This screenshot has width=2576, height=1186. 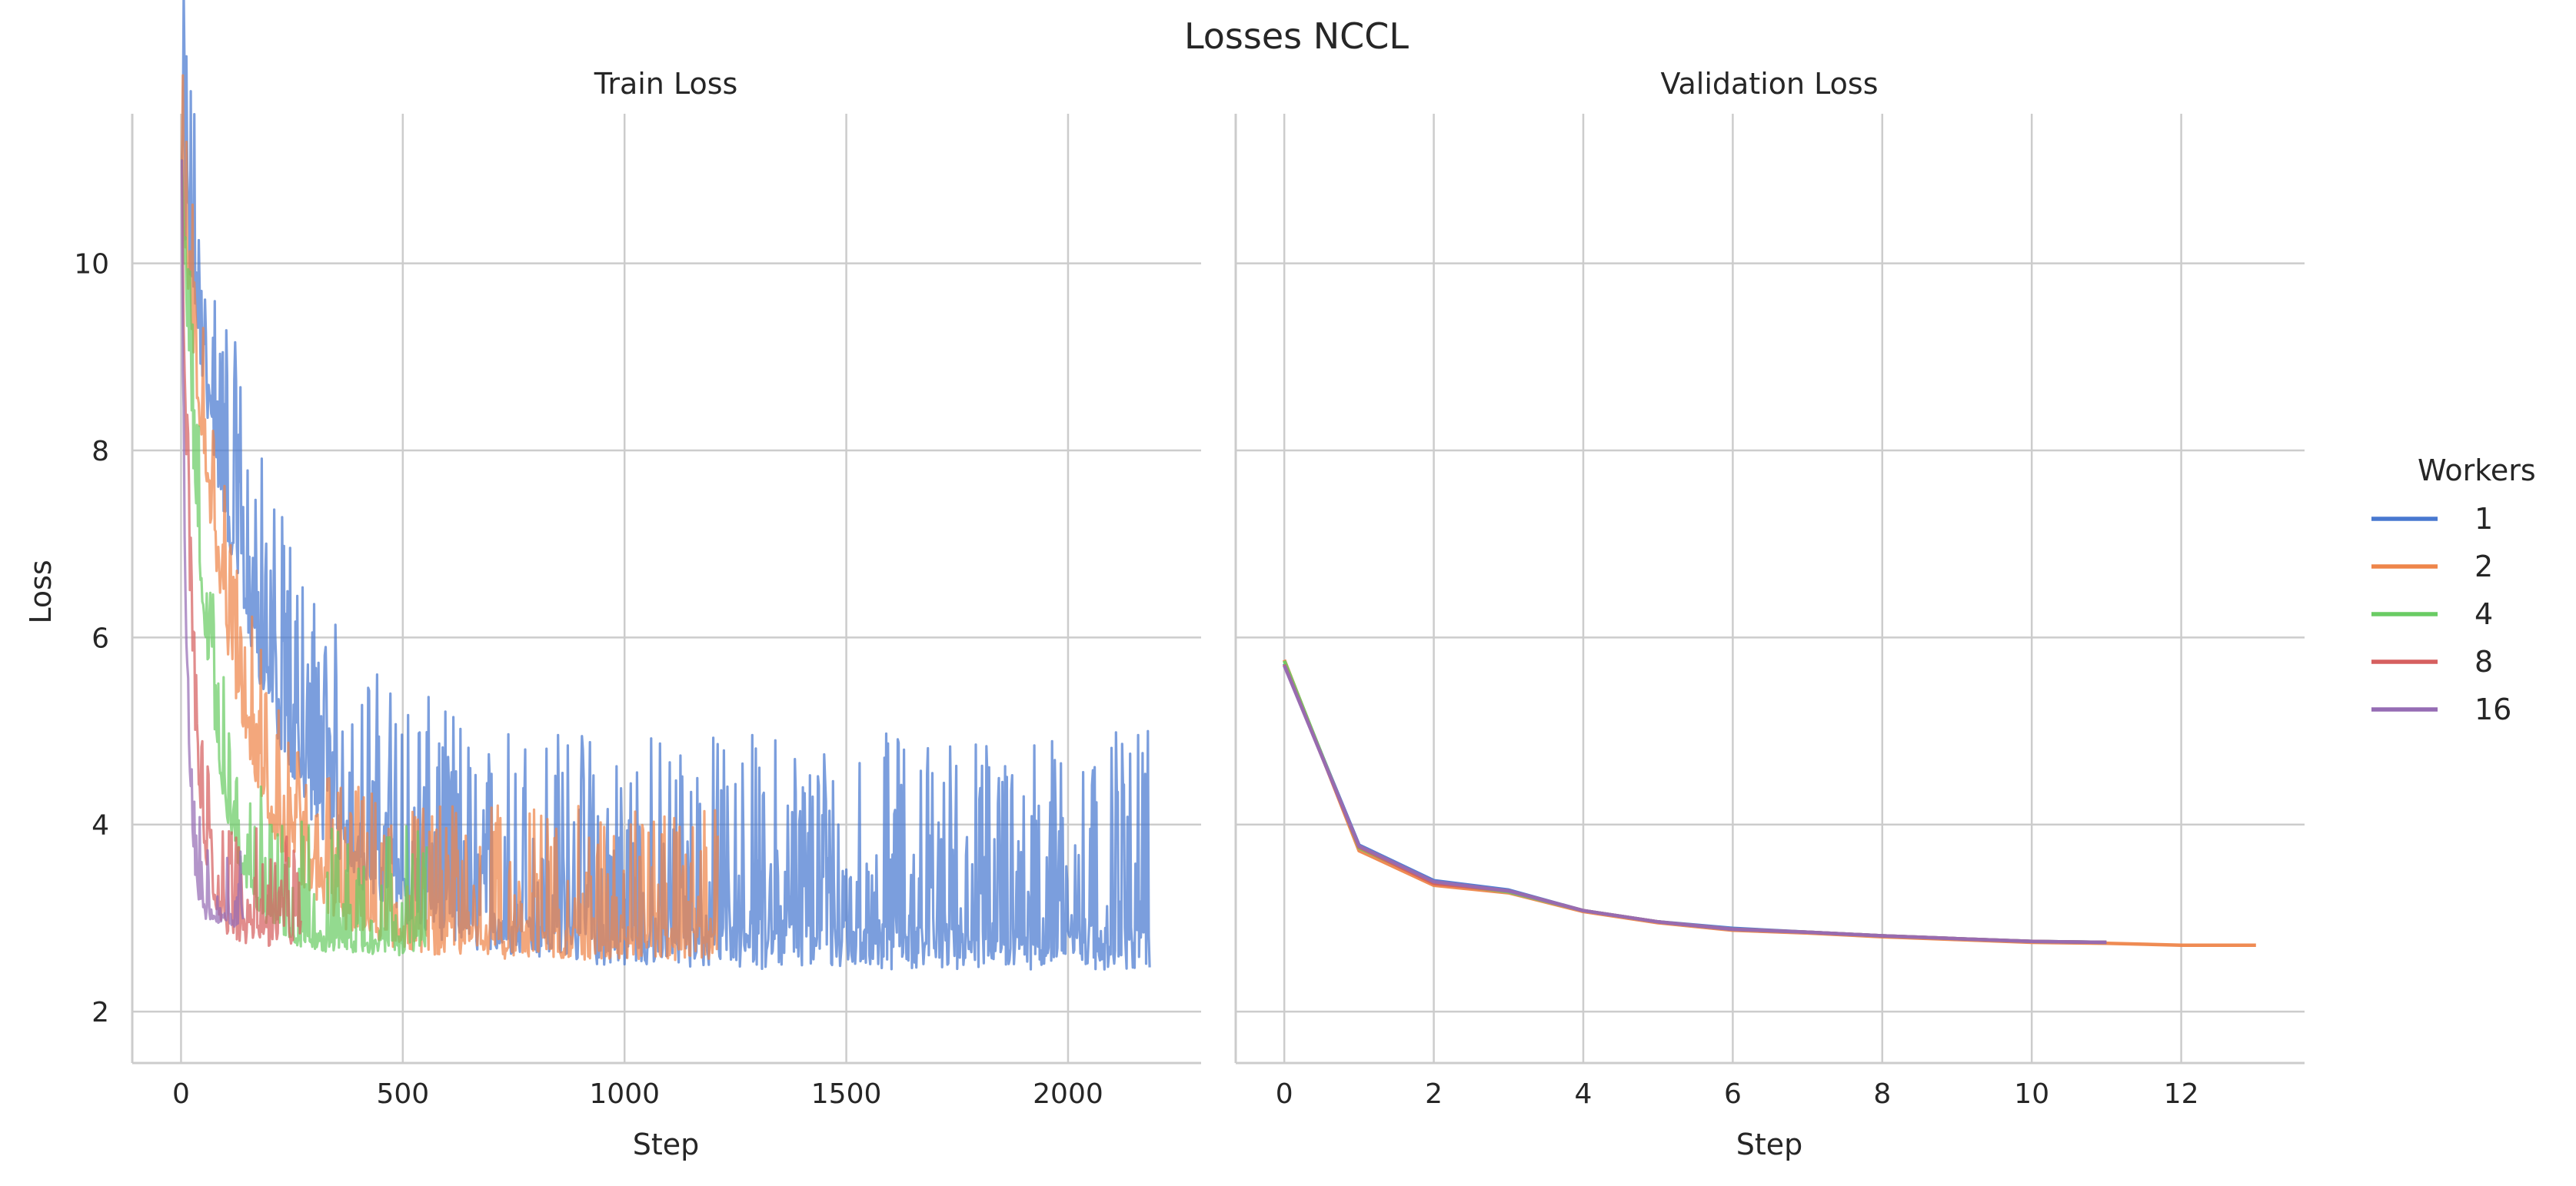 I want to click on validation-series-2-line, so click(x=1769, y=803).